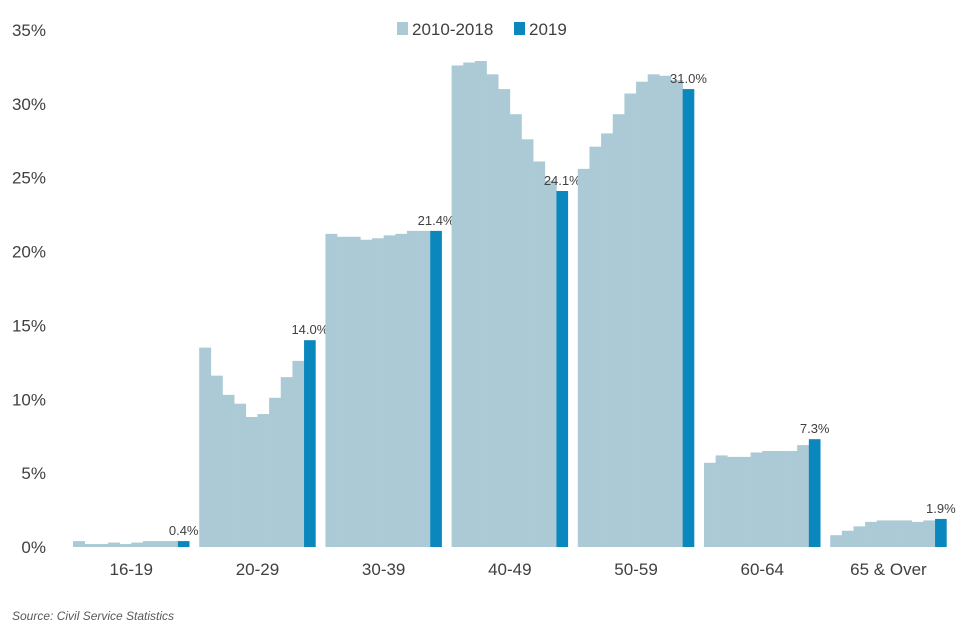 This screenshot has width=960, height=640. I want to click on y-axis: 0% 5% 10% 15% 20% 25% 30% 35%, so click(29, 289).